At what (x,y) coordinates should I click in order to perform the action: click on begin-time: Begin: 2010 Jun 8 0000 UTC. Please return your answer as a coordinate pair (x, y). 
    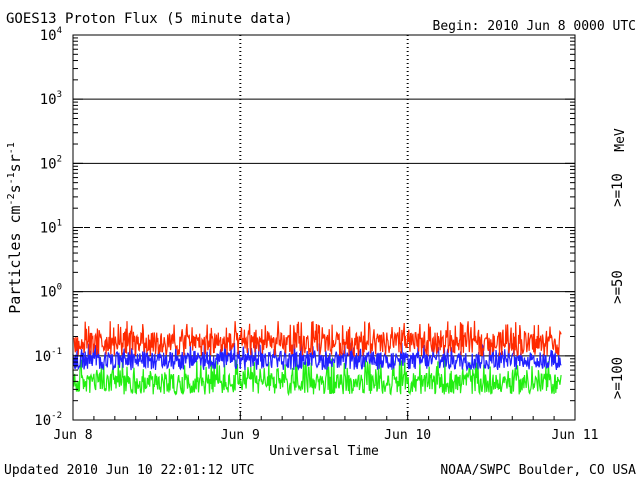
    Looking at the image, I should click on (535, 26).